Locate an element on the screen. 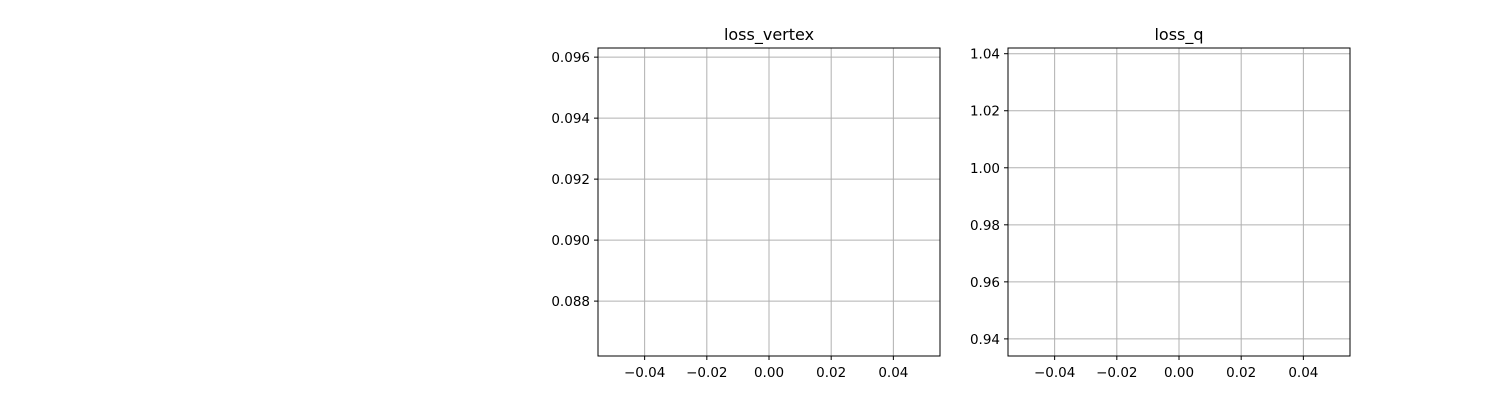 The width and height of the screenshot is (1500, 400). y-tick-label: 0.96 is located at coordinates (985, 283).